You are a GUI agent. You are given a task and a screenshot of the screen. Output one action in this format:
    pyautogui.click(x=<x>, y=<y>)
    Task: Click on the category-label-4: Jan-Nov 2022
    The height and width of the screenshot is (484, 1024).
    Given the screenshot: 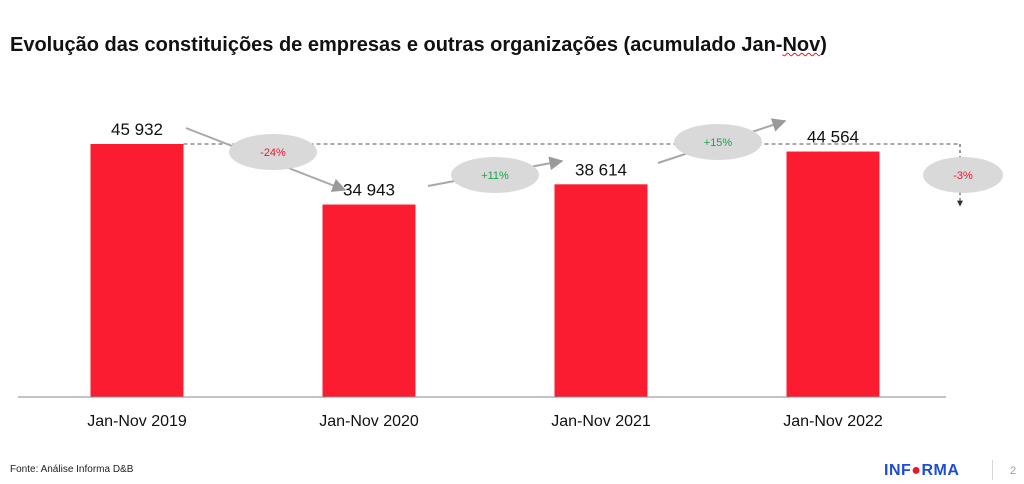 What is the action you would take?
    pyautogui.click(x=833, y=421)
    